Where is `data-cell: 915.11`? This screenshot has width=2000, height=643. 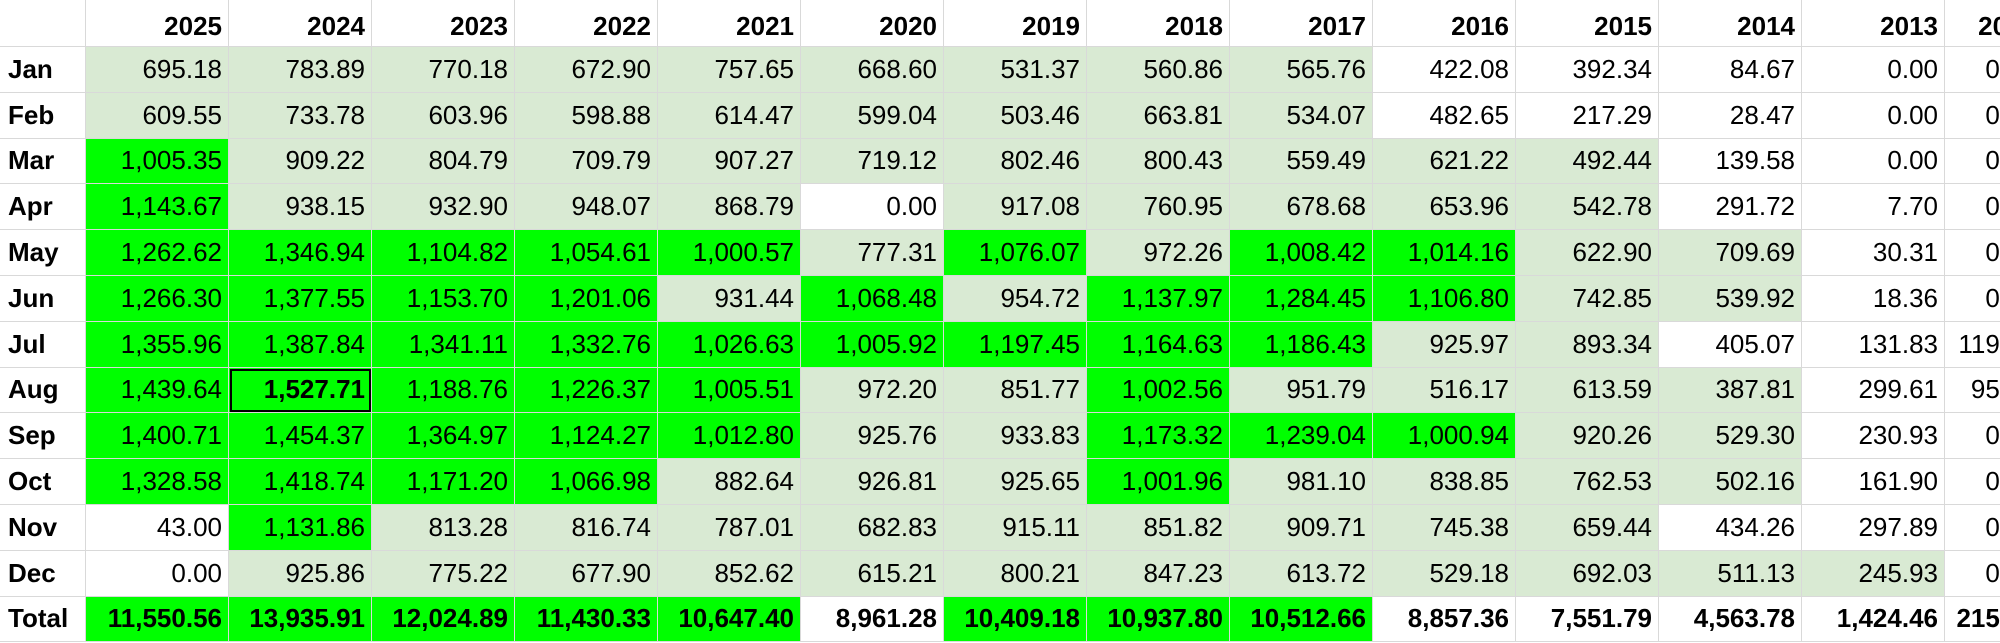
data-cell: 915.11 is located at coordinates (1015, 527).